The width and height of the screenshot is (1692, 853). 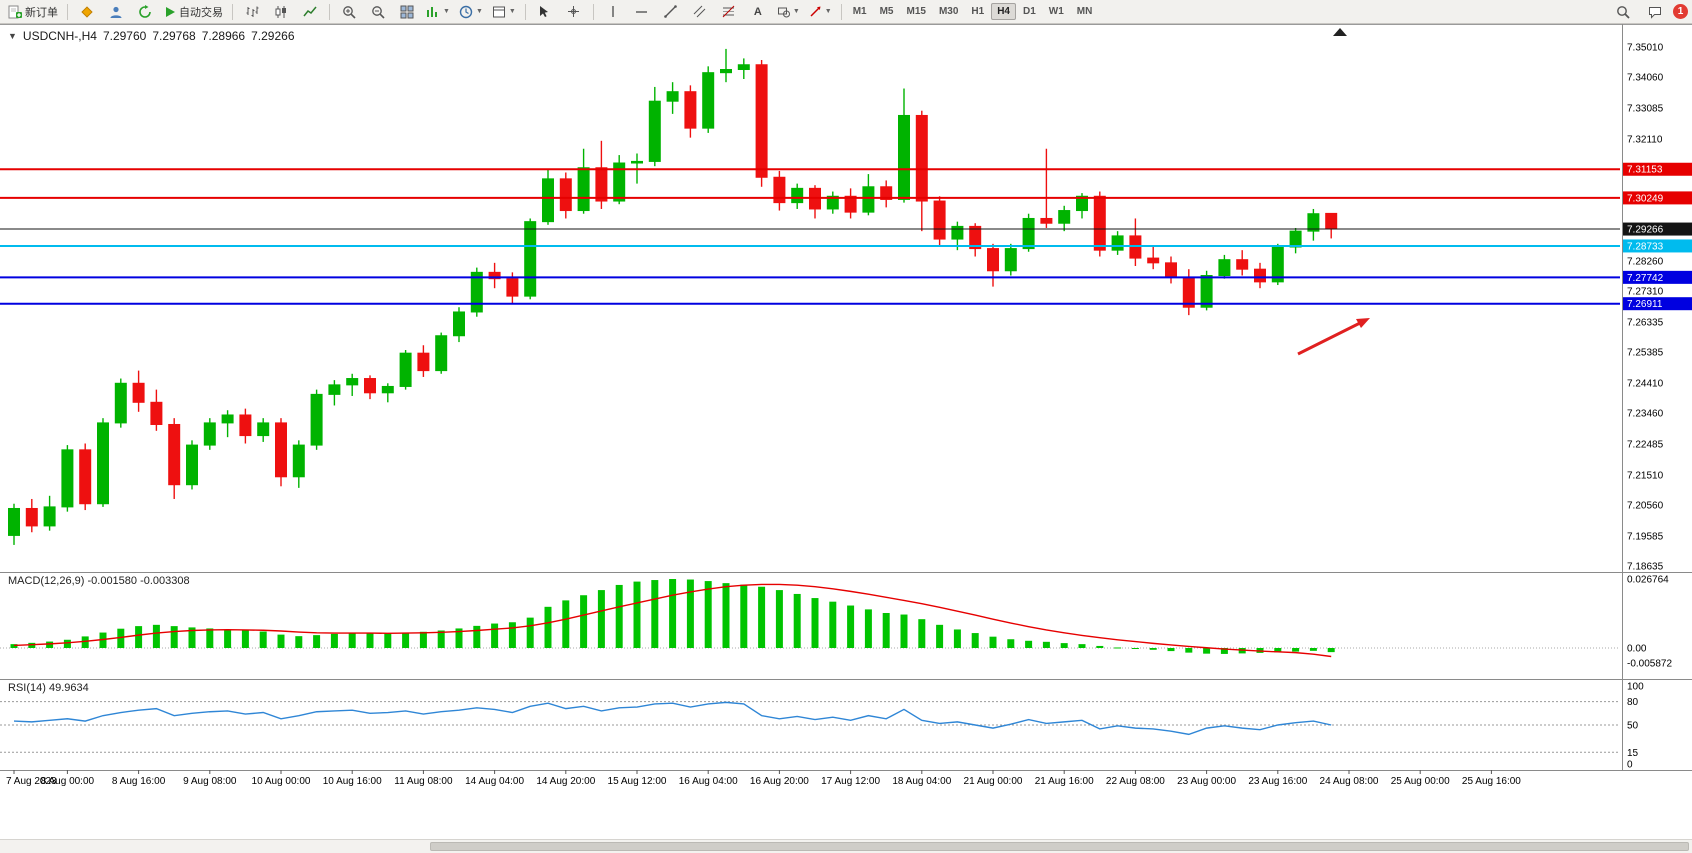 I want to click on channel-tool-button, so click(x=700, y=12).